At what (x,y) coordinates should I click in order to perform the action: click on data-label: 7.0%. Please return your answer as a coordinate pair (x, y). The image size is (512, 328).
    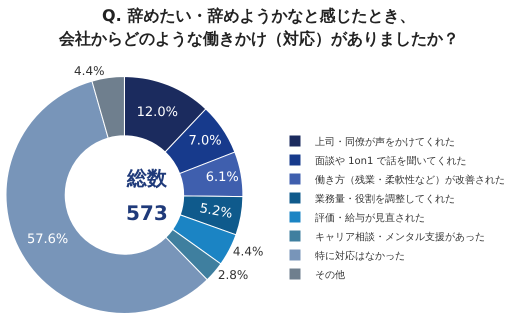
    Looking at the image, I should click on (205, 140).